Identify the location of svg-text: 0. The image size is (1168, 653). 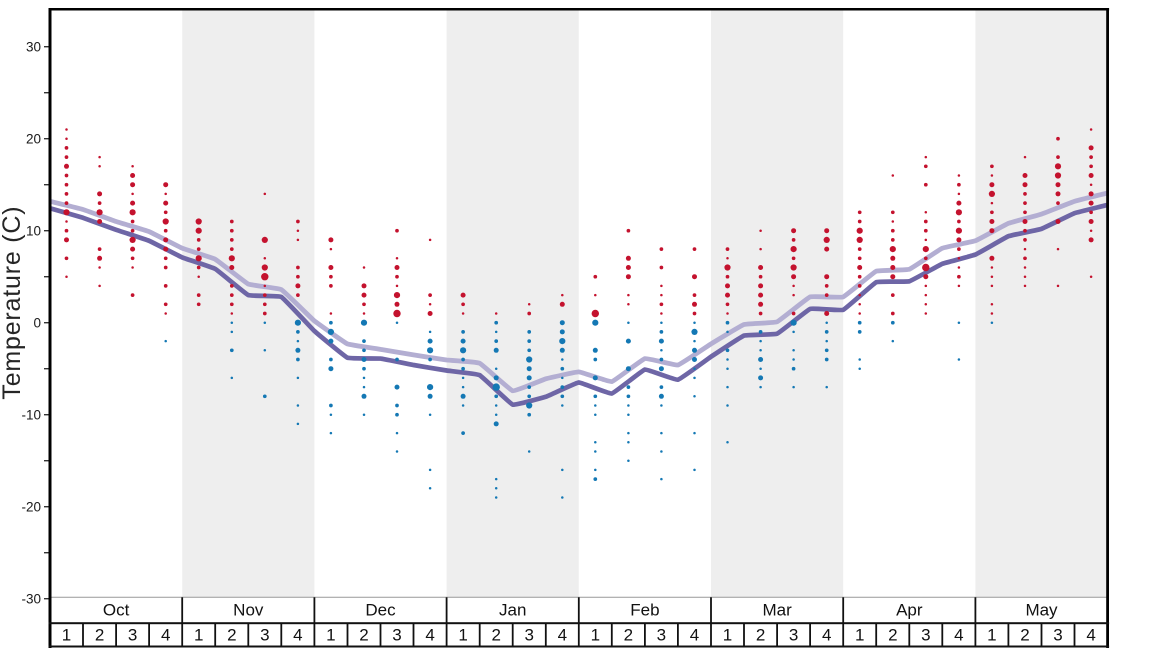
(37, 322).